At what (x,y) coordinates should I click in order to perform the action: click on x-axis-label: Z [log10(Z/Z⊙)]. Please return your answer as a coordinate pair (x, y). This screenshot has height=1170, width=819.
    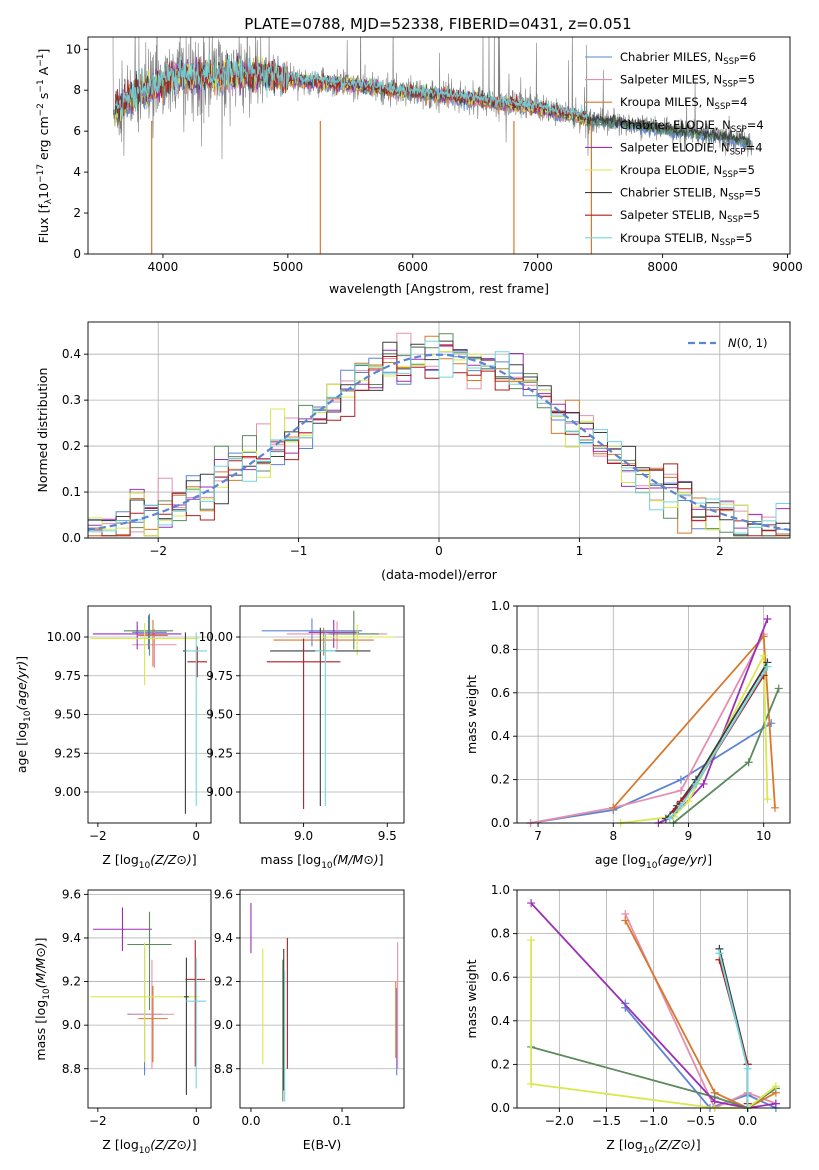
    Looking at the image, I should click on (149, 1146).